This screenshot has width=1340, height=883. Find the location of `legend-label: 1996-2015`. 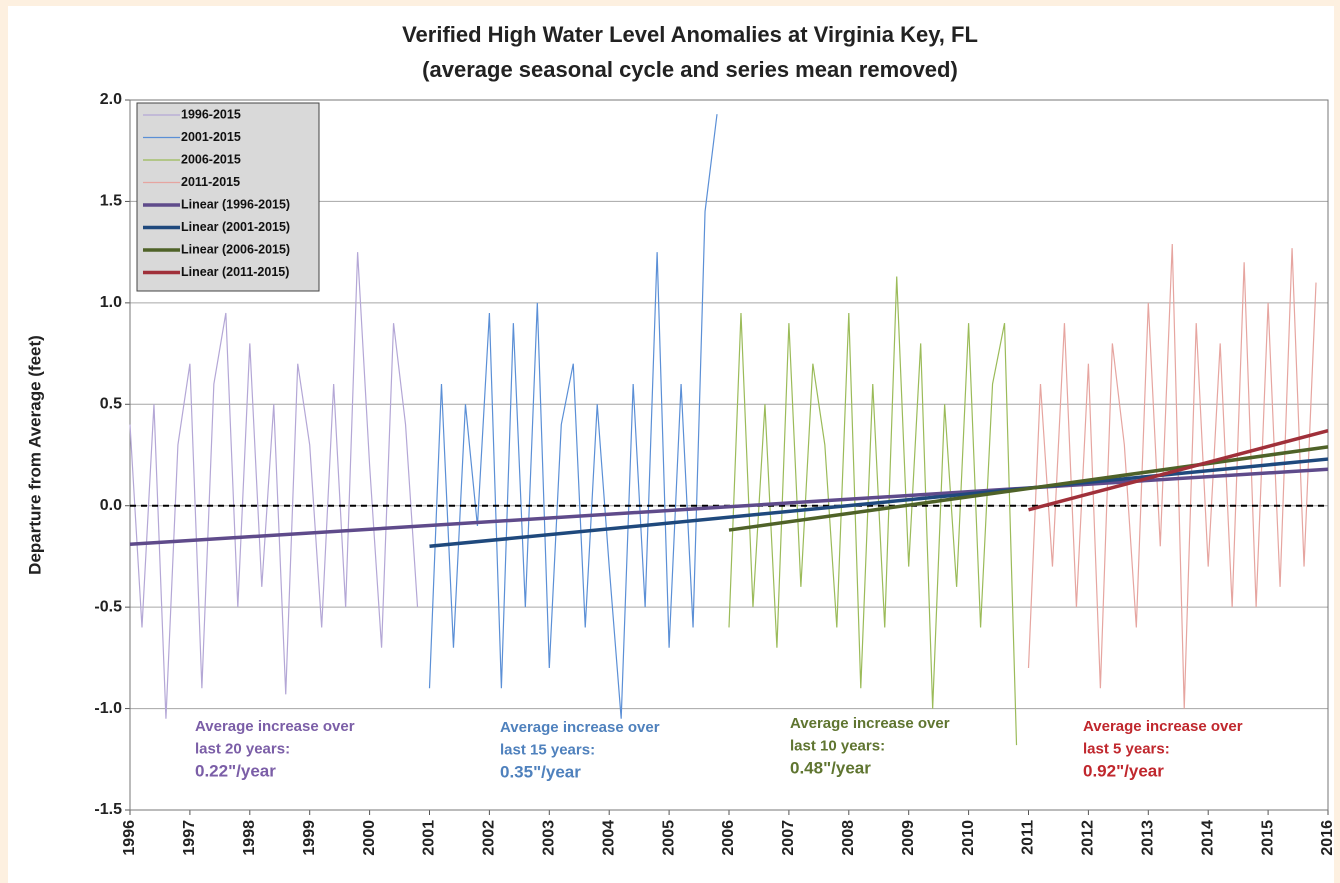

legend-label: 1996-2015 is located at coordinates (211, 114).